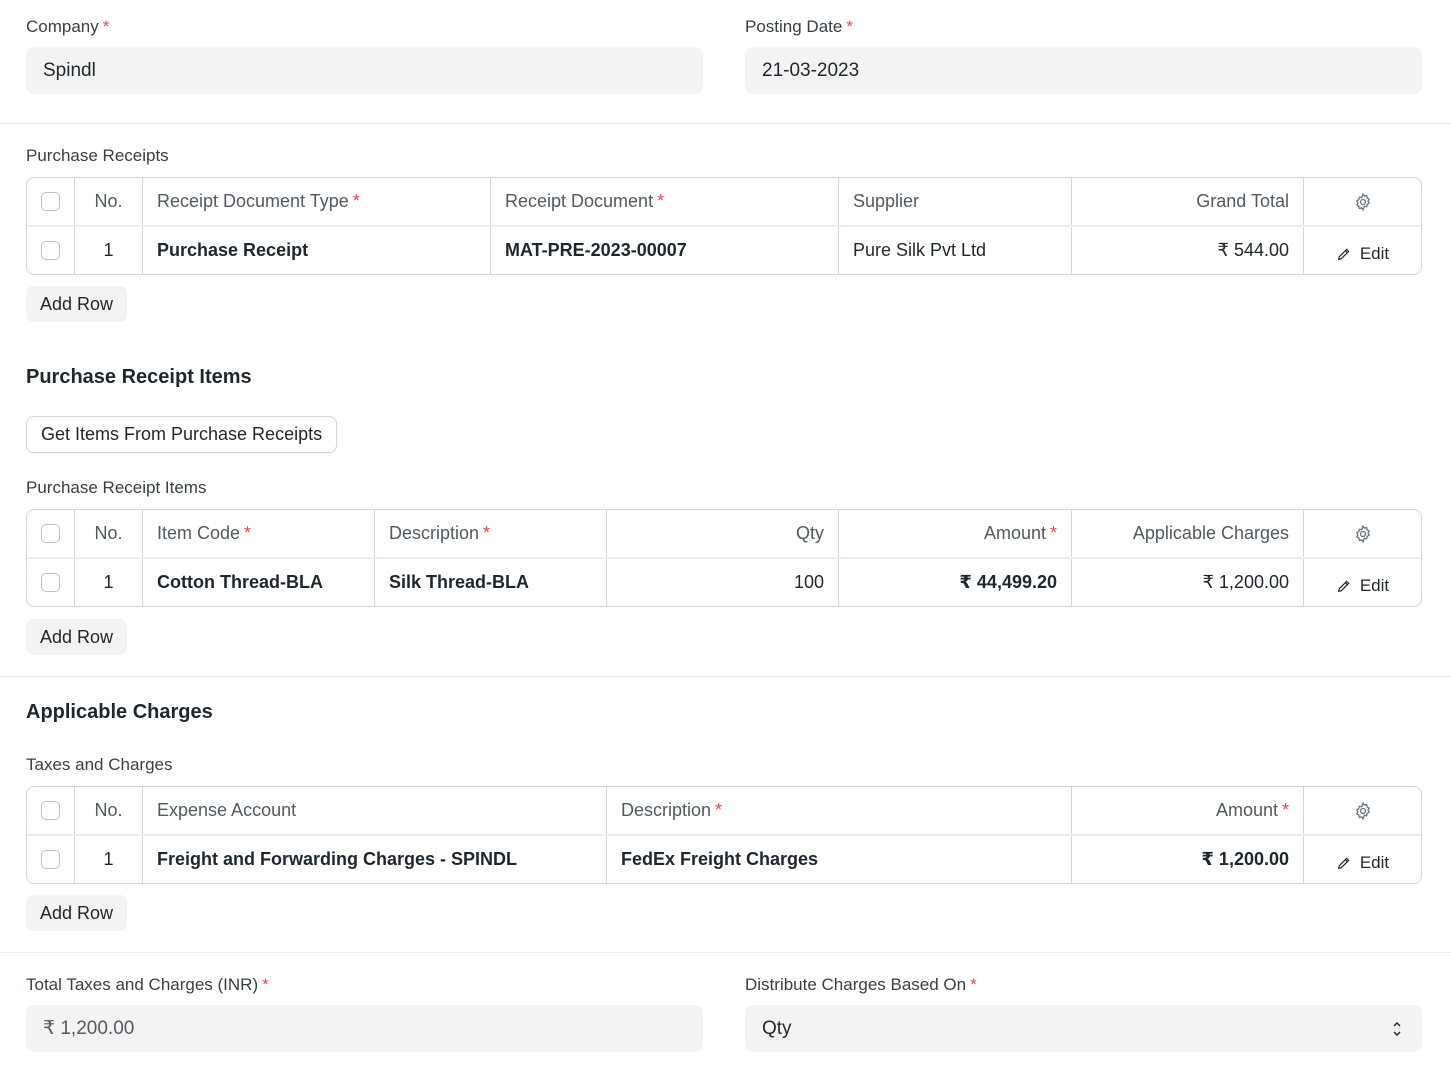 The width and height of the screenshot is (1451, 1080). Describe the element at coordinates (119, 712) in the screenshot. I see `section-title-applicable-charges: Applicable Charges` at that location.